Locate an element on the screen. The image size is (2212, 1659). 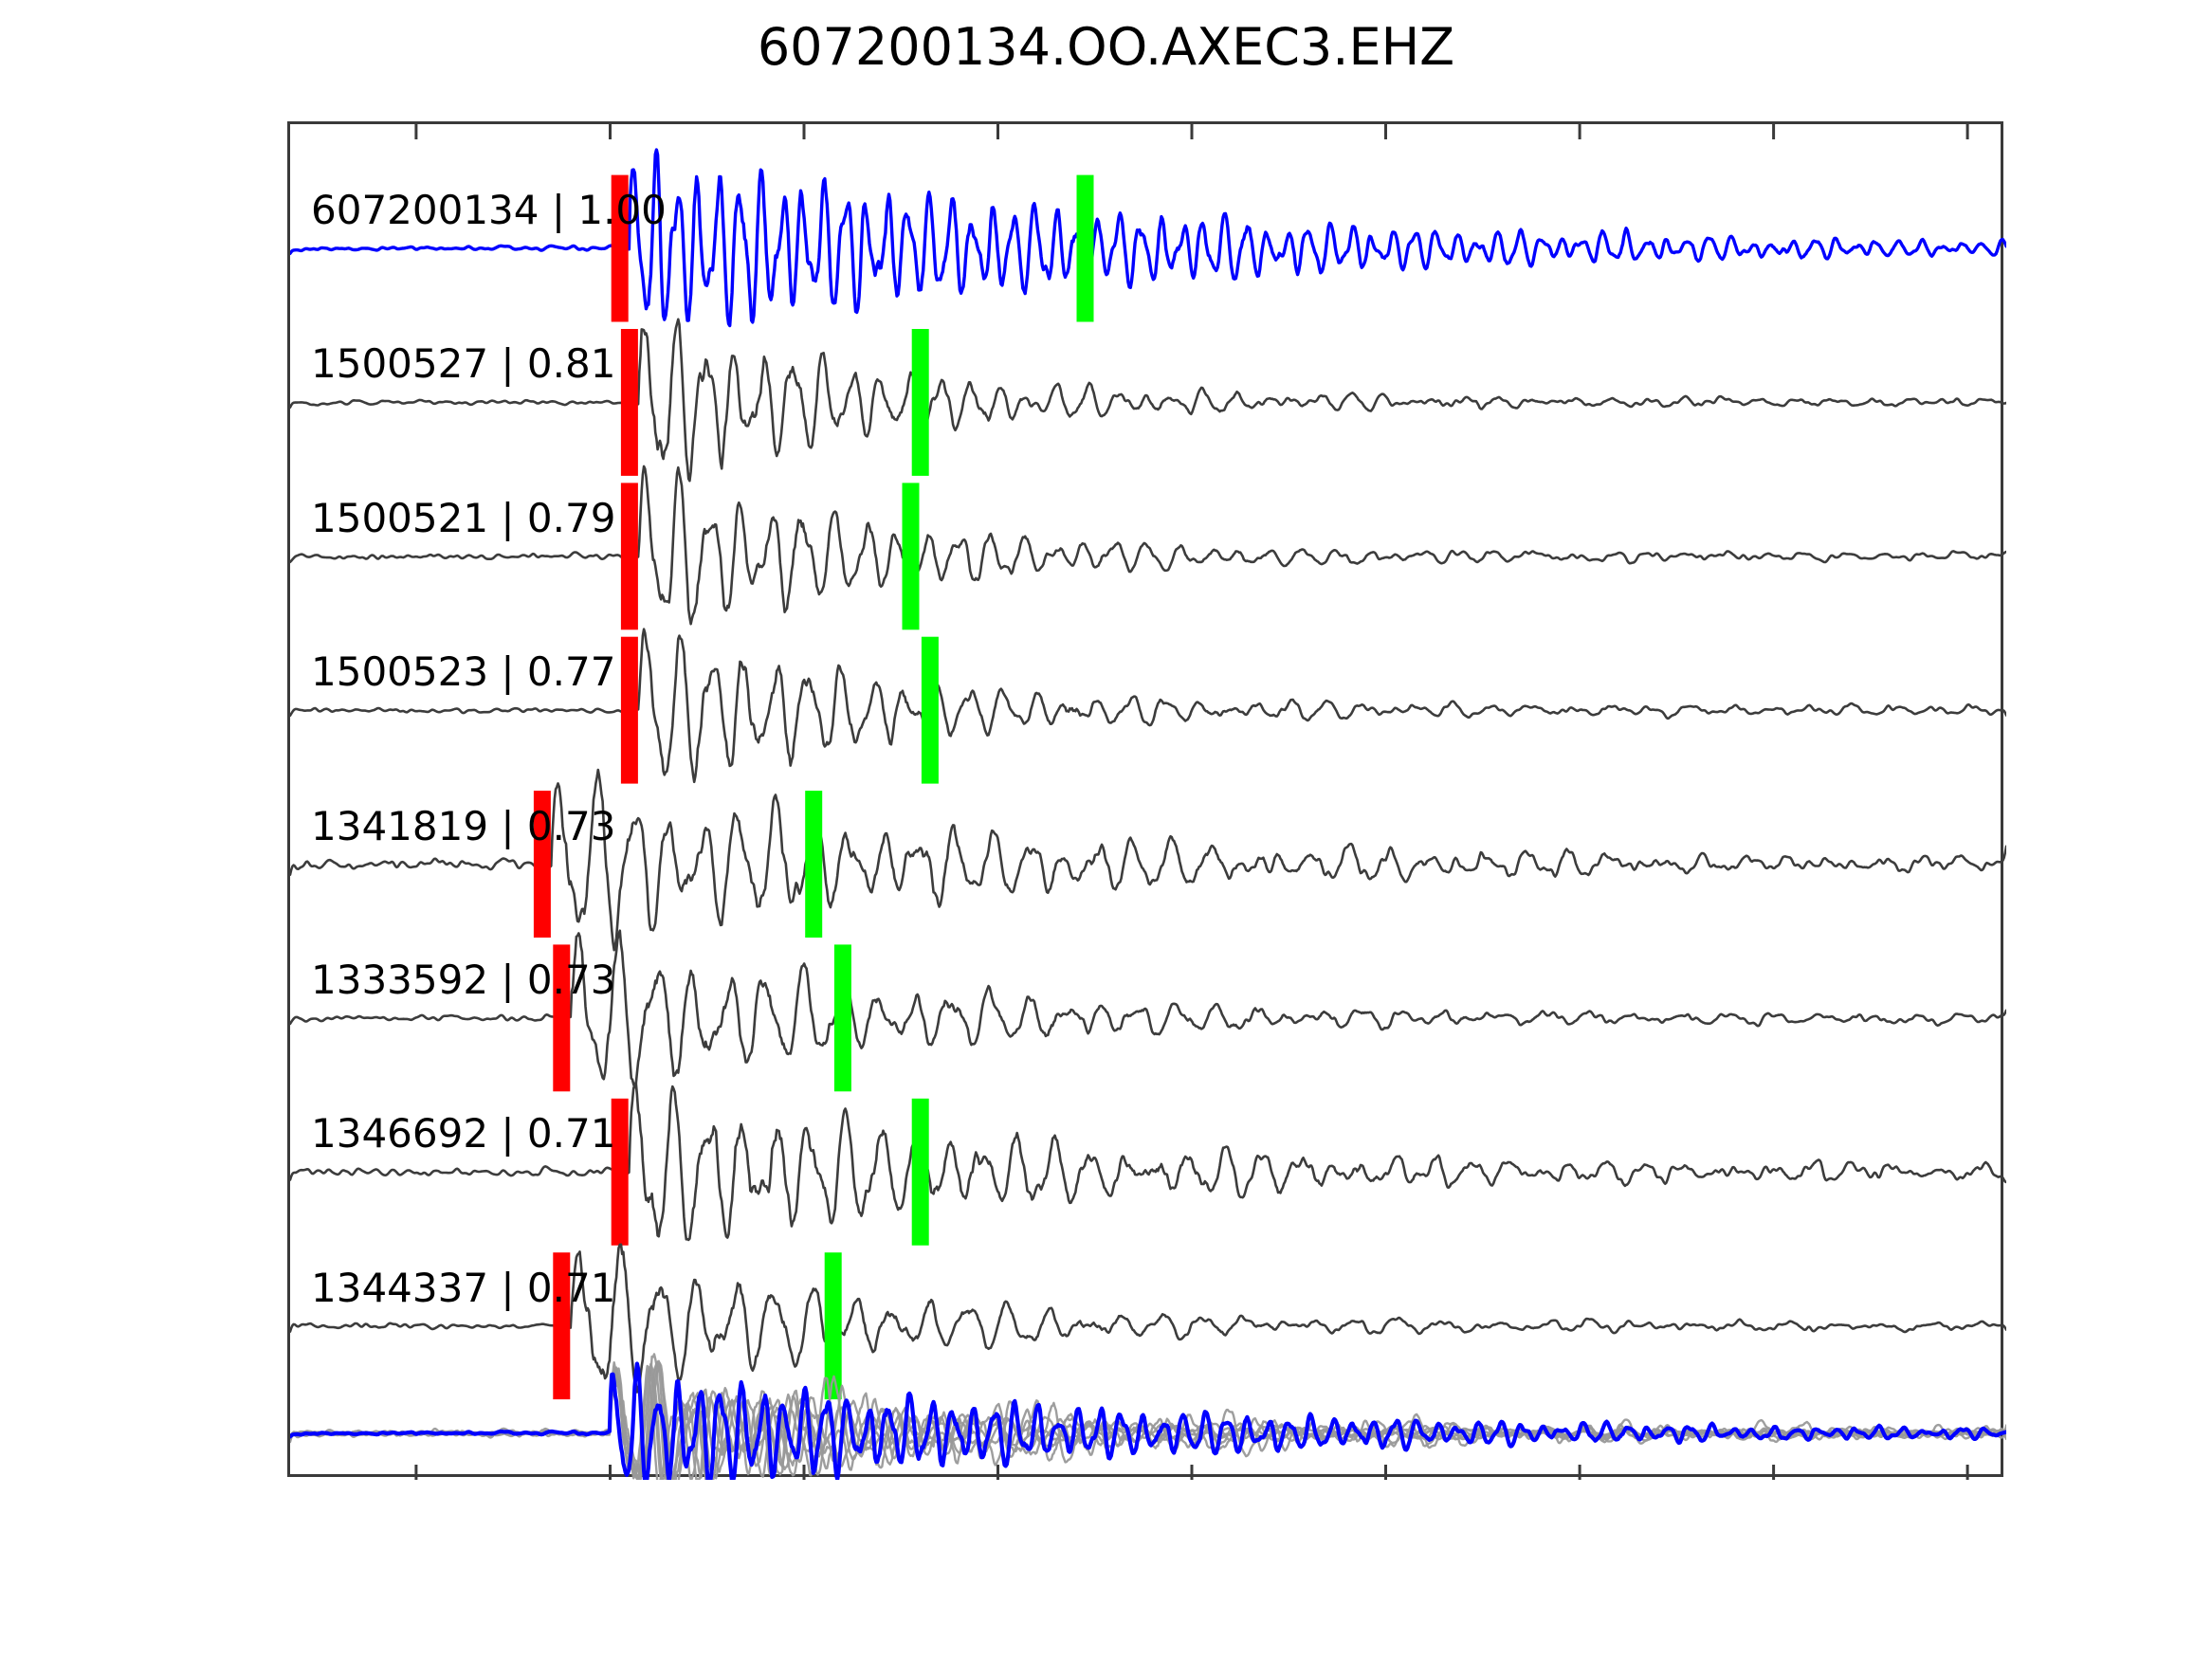
trace-label-1344337: 1344337 | 0.71 is located at coordinates (463, 1287).